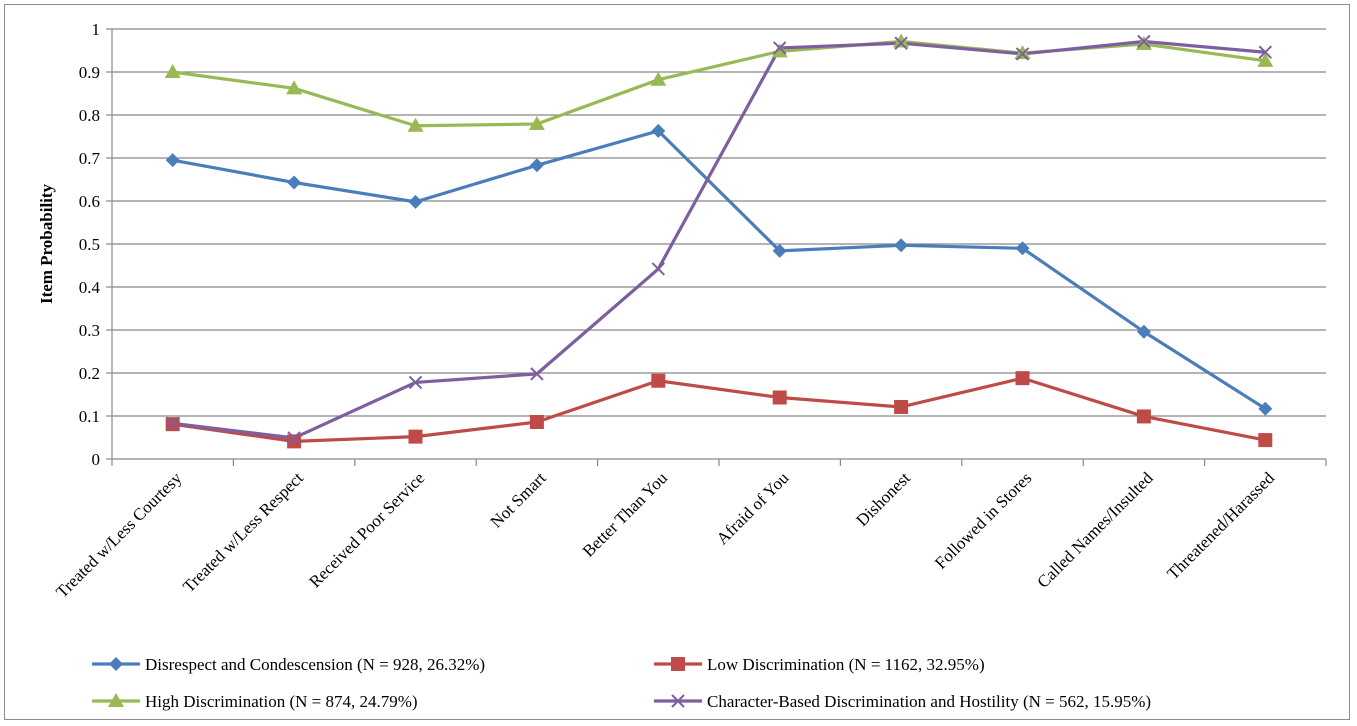 The height and width of the screenshot is (726, 1357). Describe the element at coordinates (281, 701) in the screenshot. I see `legend-label: High Discrimination (N = 874, 24.79%)` at that location.